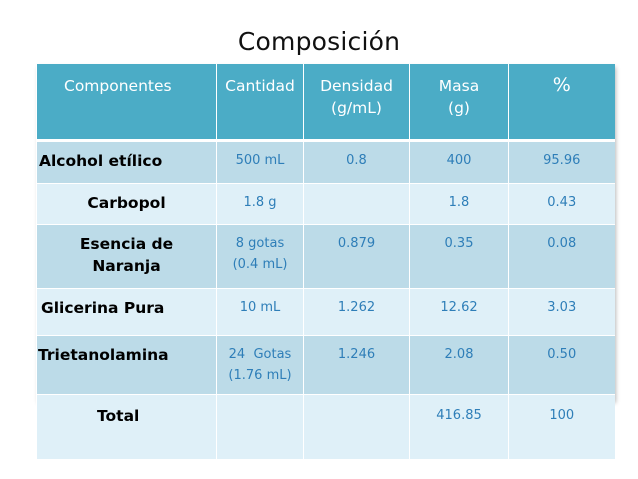  Describe the element at coordinates (126, 427) in the screenshot. I see `cell-total-label: Total` at that location.